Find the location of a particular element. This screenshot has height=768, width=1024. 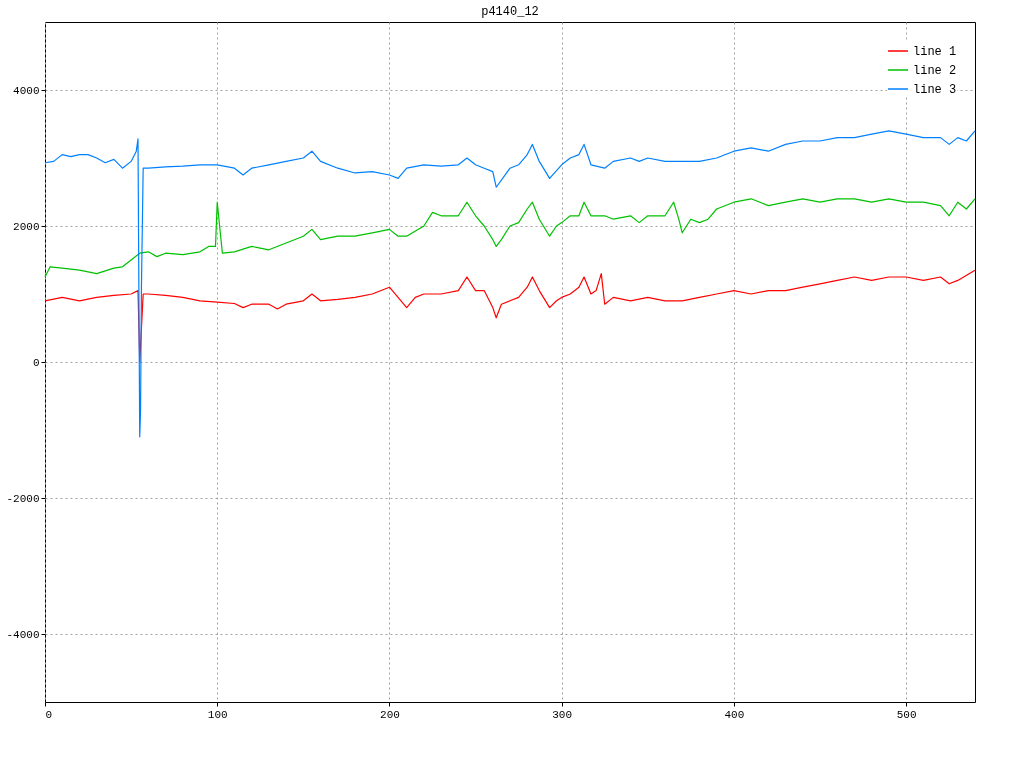

y-tick-label: 2000 is located at coordinates (26, 226).